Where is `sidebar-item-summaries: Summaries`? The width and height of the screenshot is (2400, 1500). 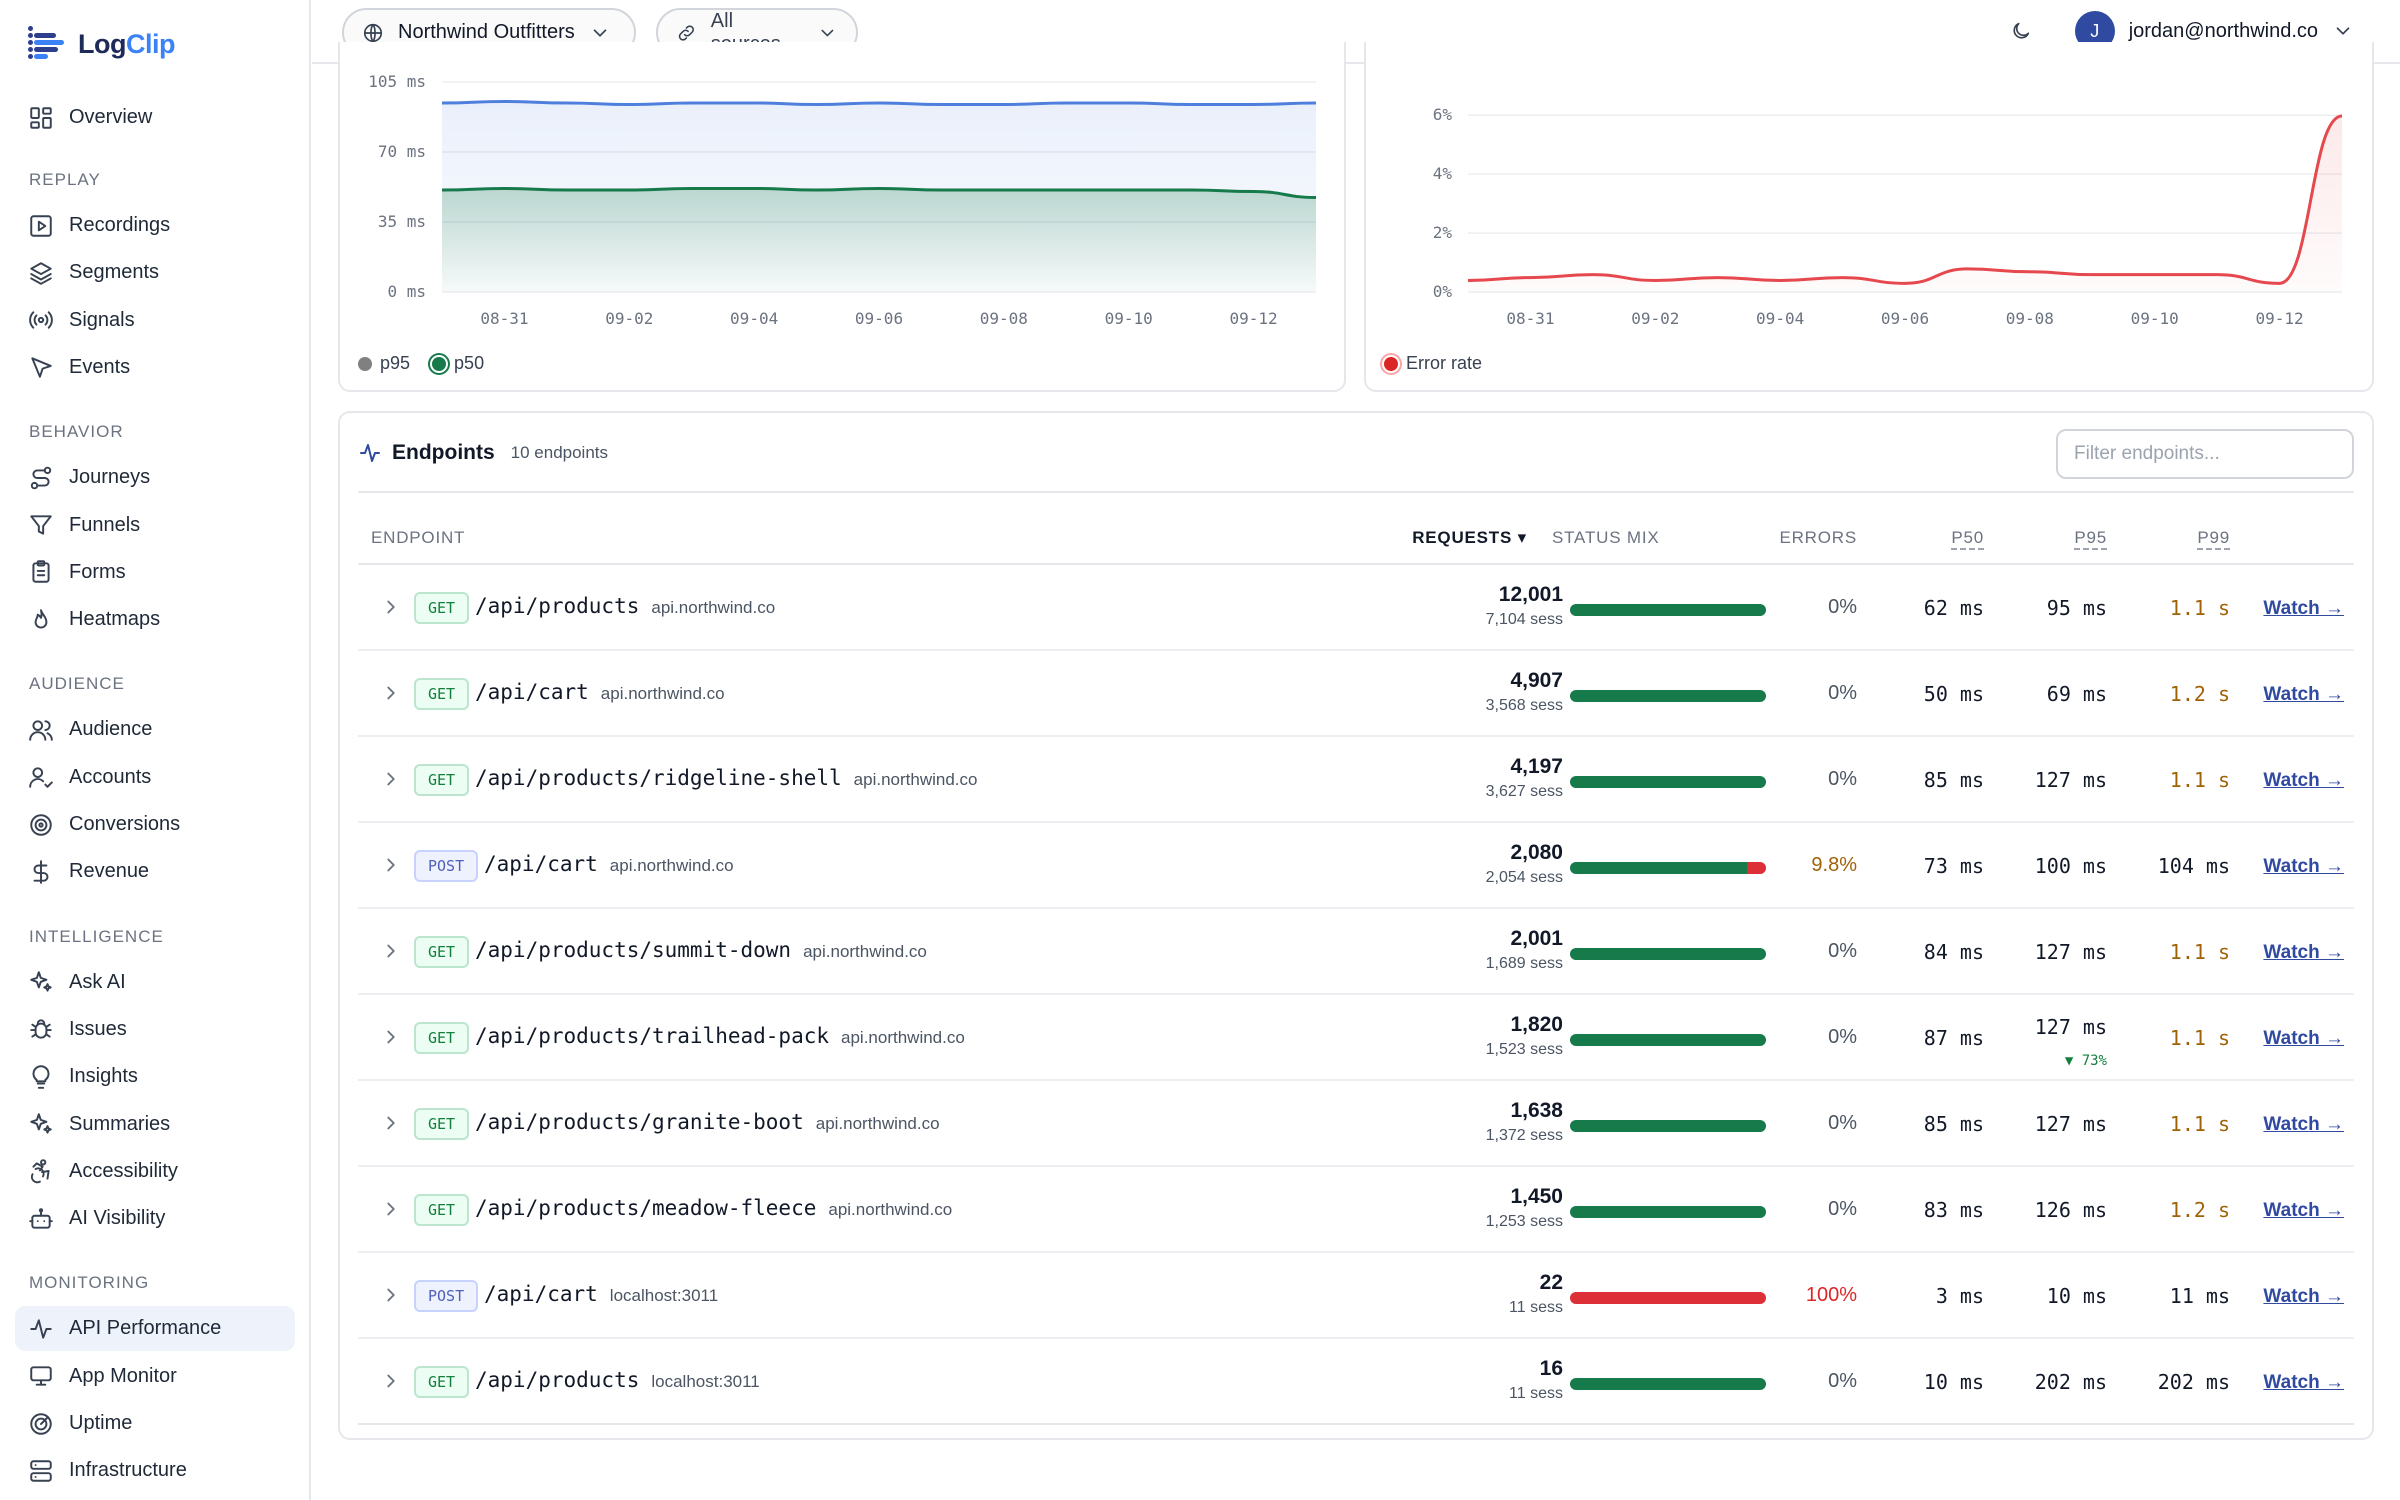
sidebar-item-summaries: Summaries is located at coordinates (155, 1124).